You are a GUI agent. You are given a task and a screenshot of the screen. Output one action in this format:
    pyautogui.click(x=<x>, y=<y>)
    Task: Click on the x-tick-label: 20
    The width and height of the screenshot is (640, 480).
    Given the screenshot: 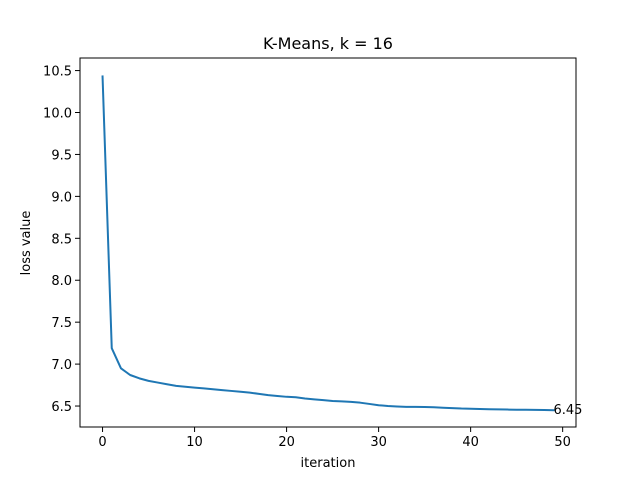 What is the action you would take?
    pyautogui.click(x=286, y=442)
    